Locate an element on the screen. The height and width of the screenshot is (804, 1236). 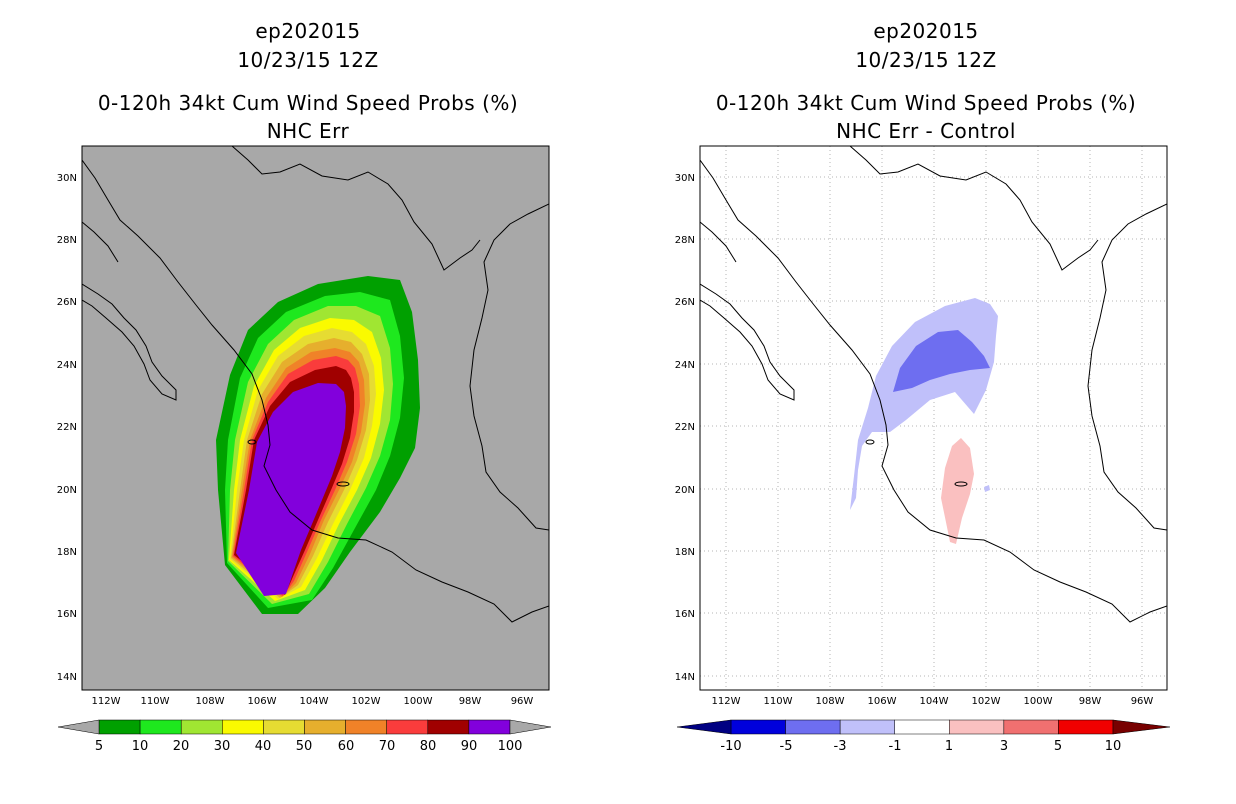
colorbar-label: 10 is located at coordinates (140, 746).